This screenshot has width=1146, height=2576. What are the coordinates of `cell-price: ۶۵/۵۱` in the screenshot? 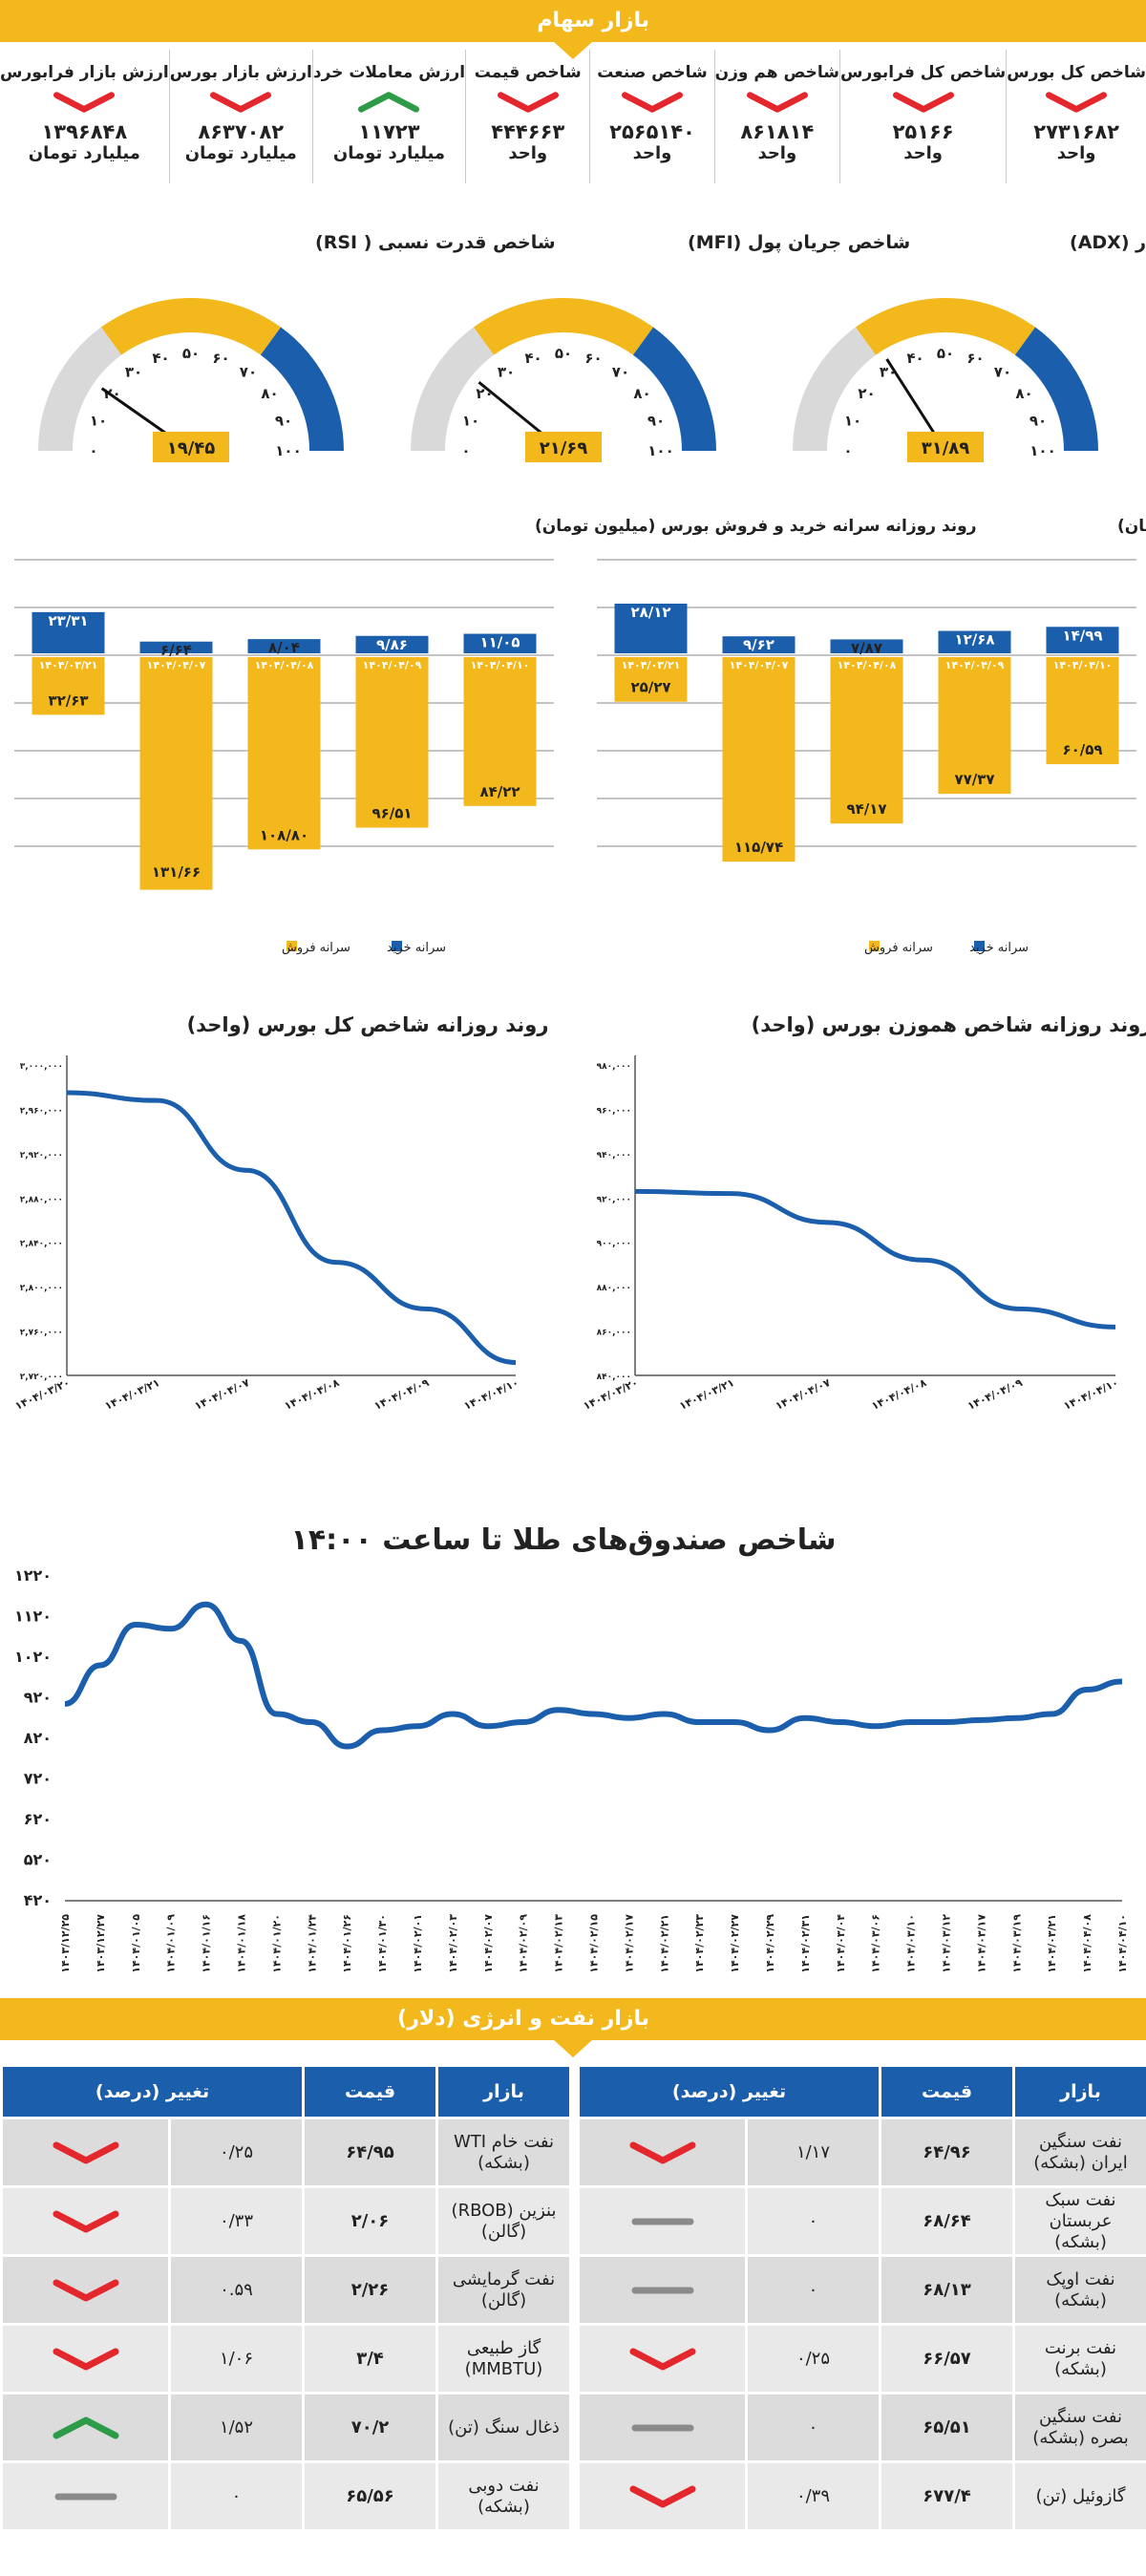 It's located at (945, 2427).